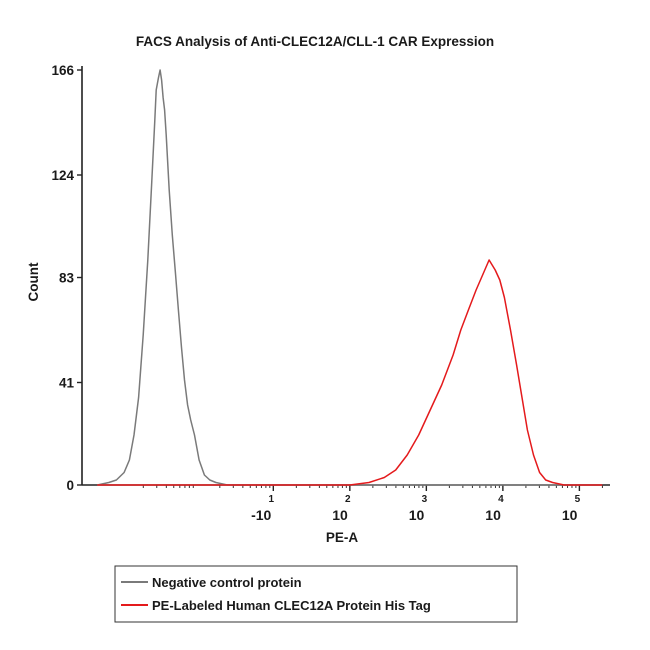 The width and height of the screenshot is (650, 650). Describe the element at coordinates (261, 515) in the screenshot. I see `x-tick-label: -10` at that location.